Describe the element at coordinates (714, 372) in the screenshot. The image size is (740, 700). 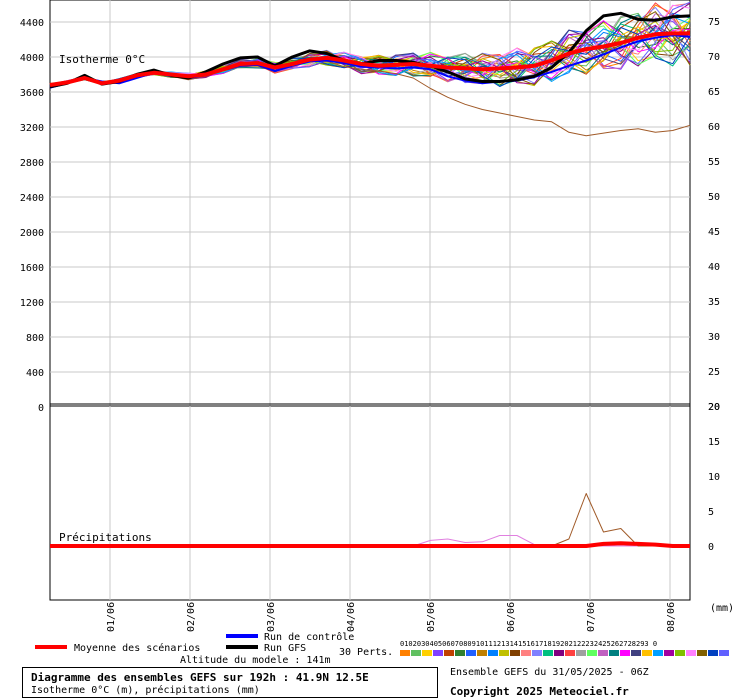
I see `right-tick-label: 25` at that location.